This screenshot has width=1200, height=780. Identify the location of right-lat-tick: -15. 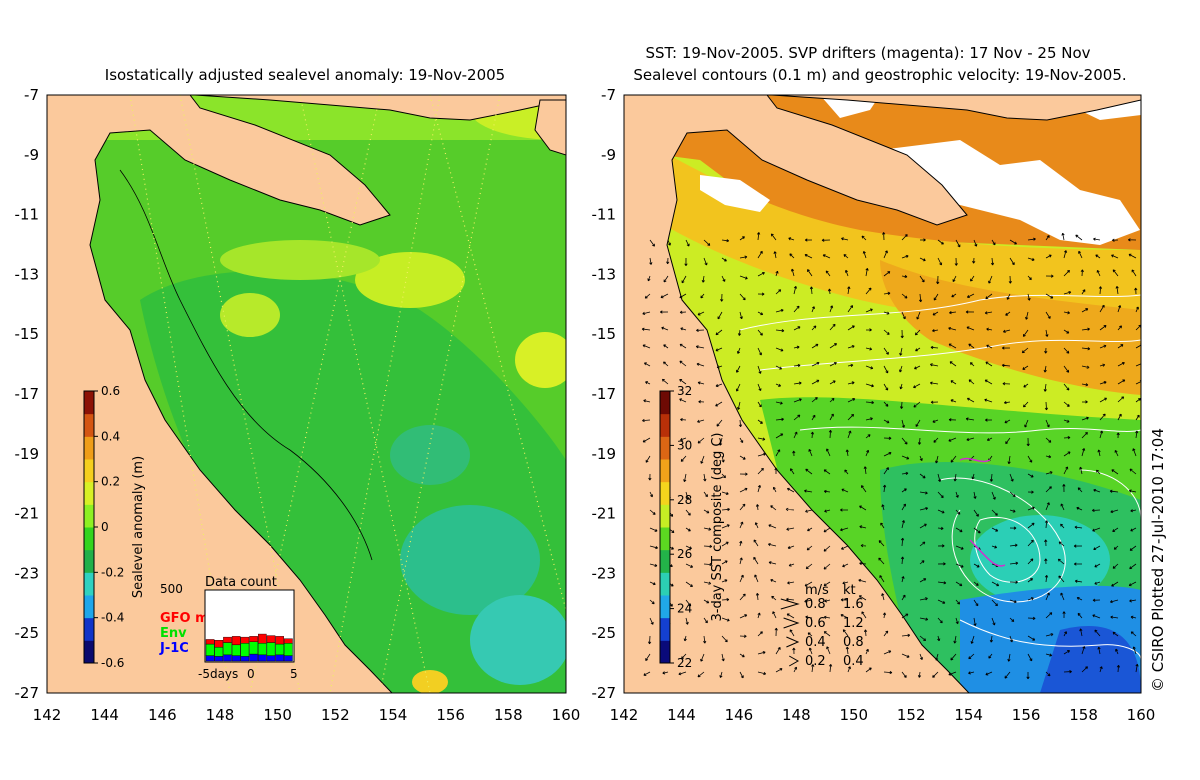
(604, 334).